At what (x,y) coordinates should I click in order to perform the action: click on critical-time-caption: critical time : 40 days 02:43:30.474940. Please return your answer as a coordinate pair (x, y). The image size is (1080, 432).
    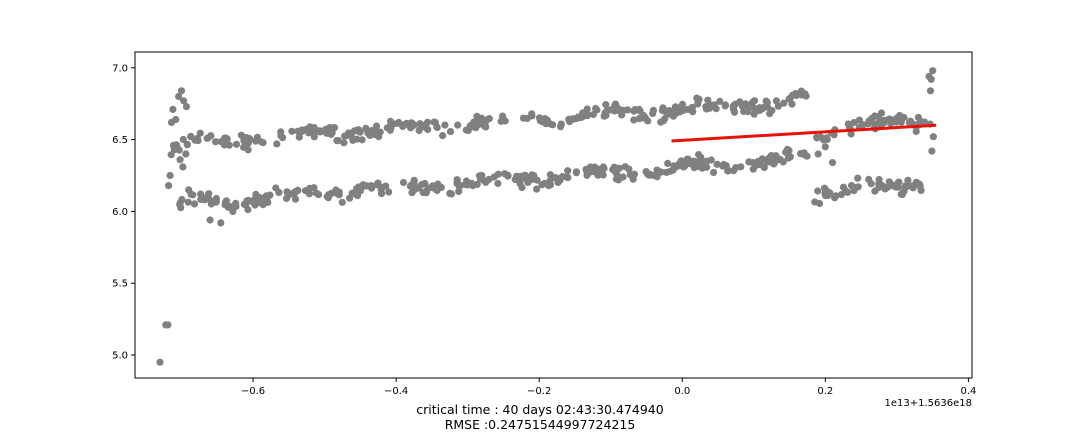
    Looking at the image, I should click on (540, 409).